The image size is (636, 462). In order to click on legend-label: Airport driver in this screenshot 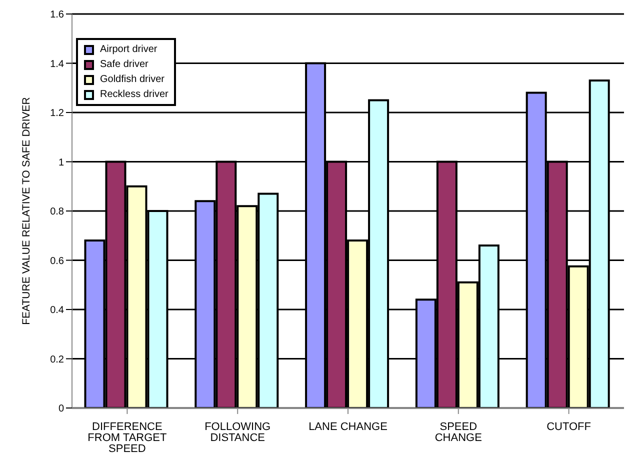, I will do `click(129, 50)`.